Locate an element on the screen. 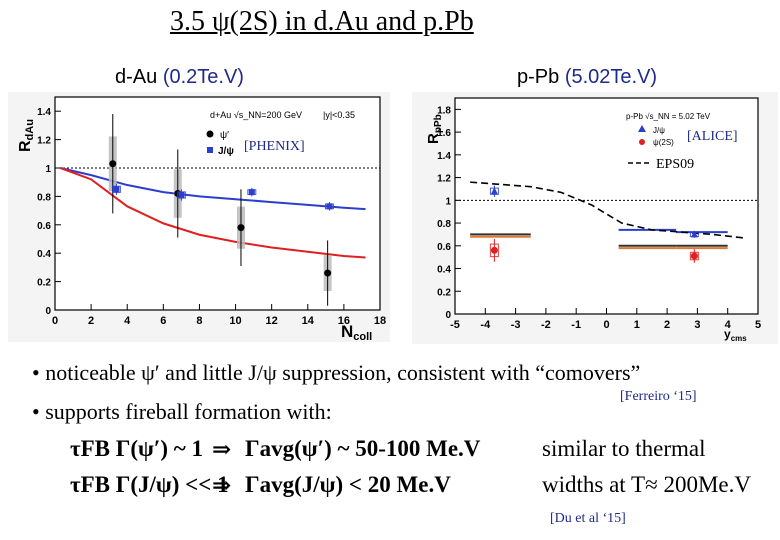  thermal-note-line2: widths at T≈ 200Me.V is located at coordinates (646, 484).